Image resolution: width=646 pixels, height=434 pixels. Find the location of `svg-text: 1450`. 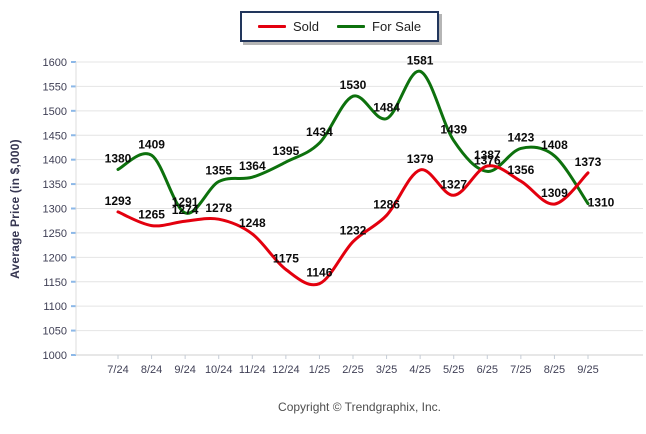

svg-text: 1450 is located at coordinates (55, 136).